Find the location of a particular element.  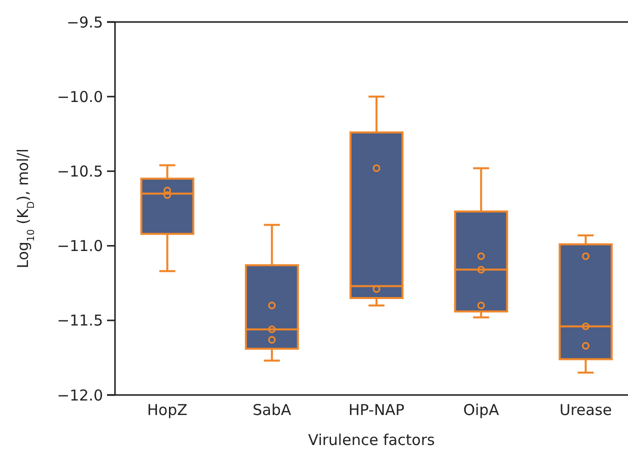

y-tick-label: −10.0 is located at coordinates (80, 97).